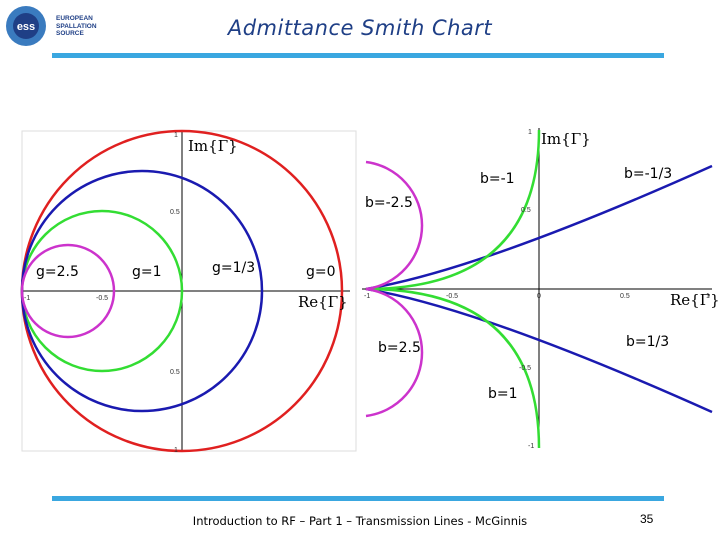 The height and width of the screenshot is (540, 720). I want to click on left-tick-x-neg-half: -0.5, so click(102, 298).